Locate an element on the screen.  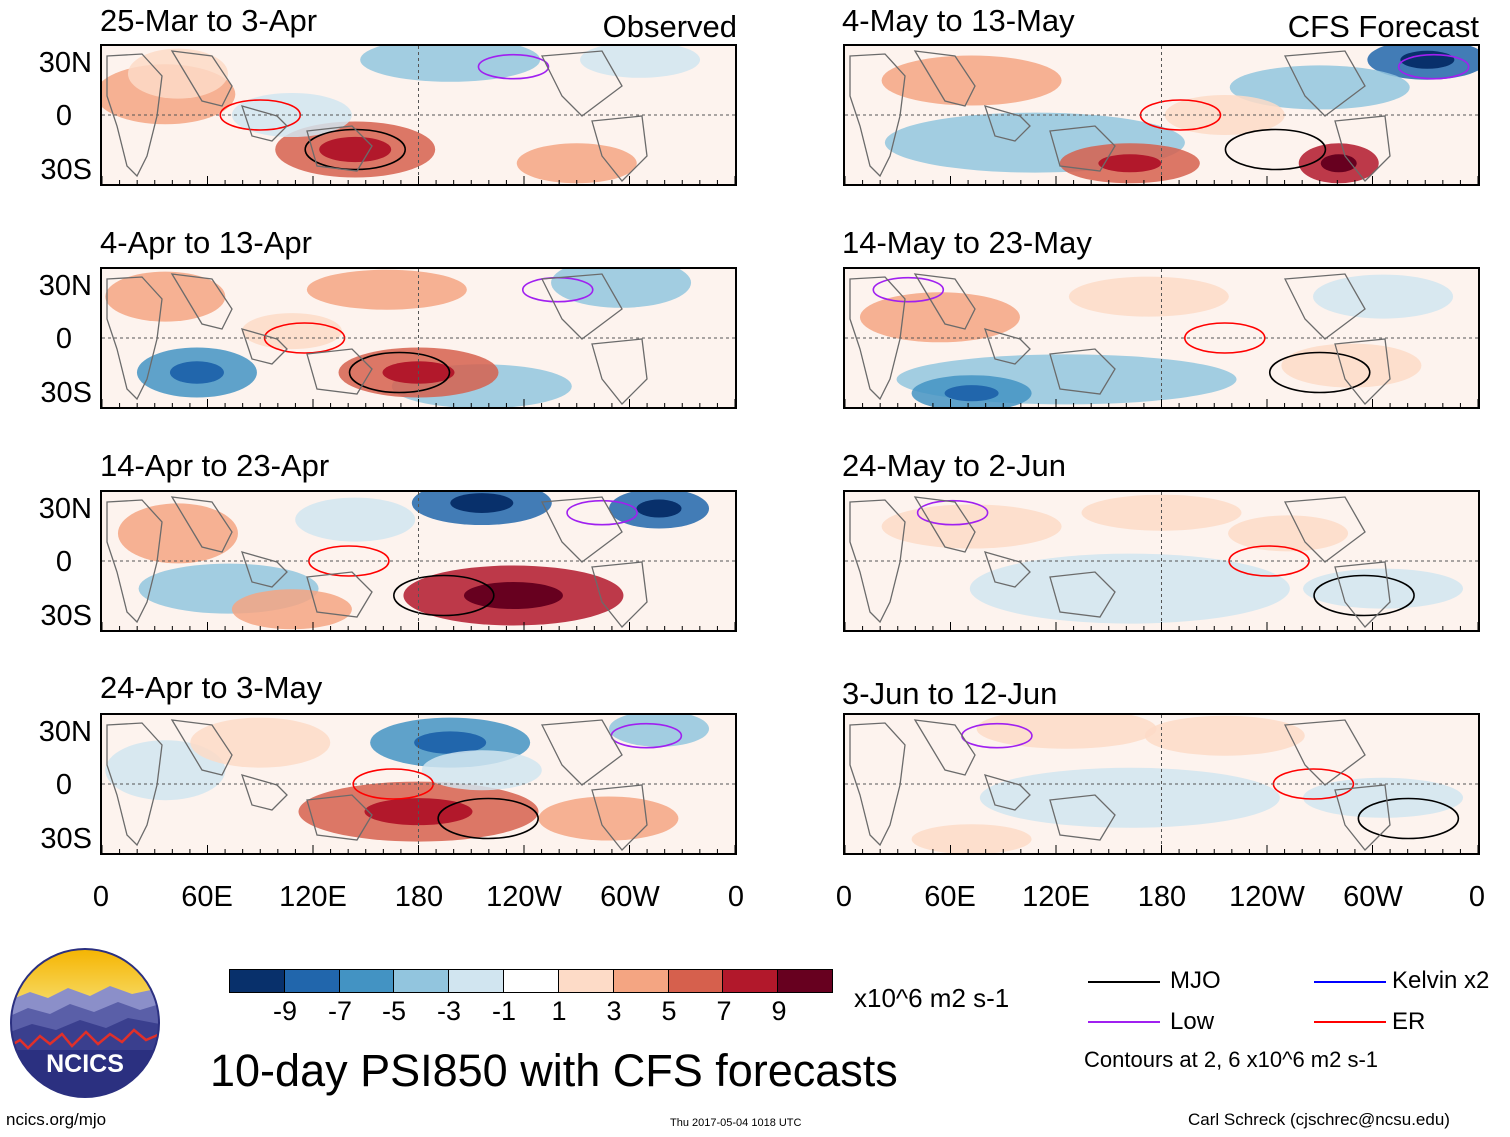
panel-title-fc-2: 14-May to 23-May is located at coordinates (967, 242).